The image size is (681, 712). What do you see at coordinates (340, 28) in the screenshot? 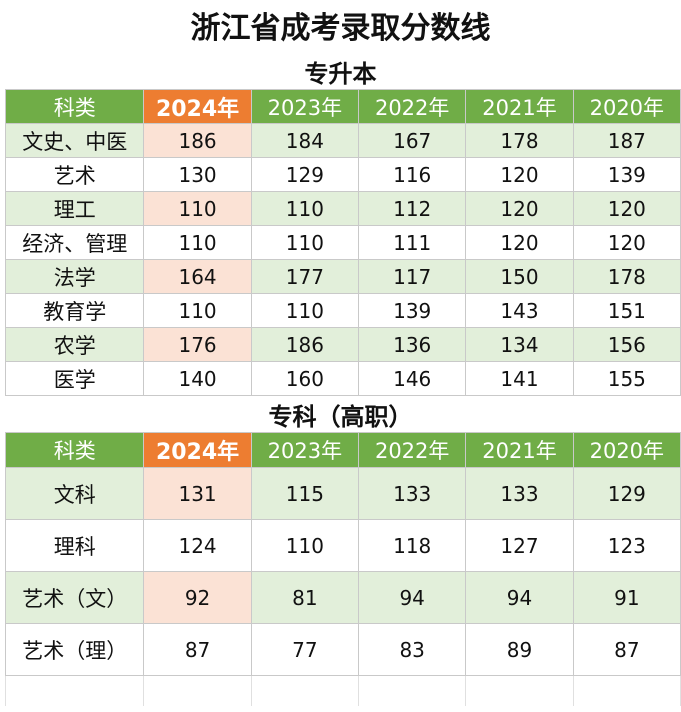
I see `page-title: 浙江省成考录取分数线` at bounding box center [340, 28].